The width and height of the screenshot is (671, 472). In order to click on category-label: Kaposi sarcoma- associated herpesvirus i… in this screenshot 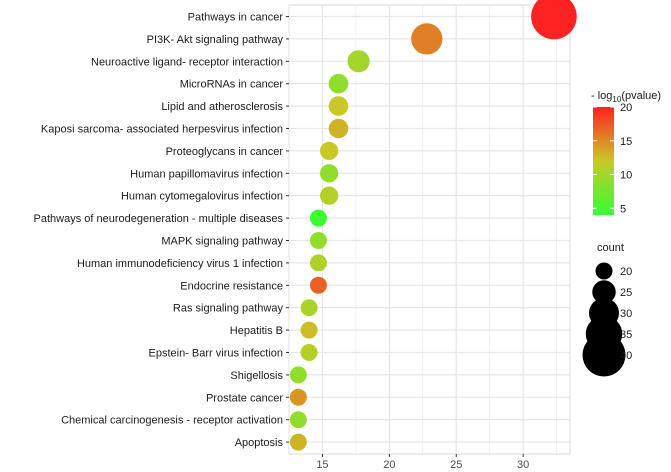, I will do `click(162, 130)`.